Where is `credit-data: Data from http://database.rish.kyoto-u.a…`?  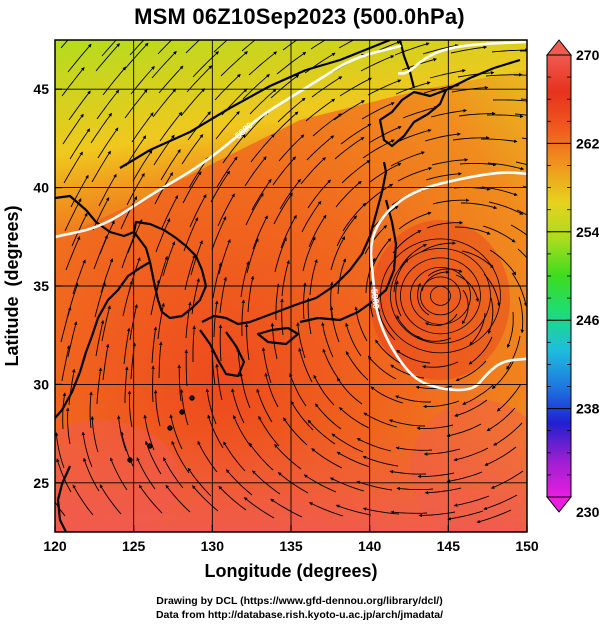
credit-data: Data from http://database.rish.kyoto-u.a… is located at coordinates (299, 615).